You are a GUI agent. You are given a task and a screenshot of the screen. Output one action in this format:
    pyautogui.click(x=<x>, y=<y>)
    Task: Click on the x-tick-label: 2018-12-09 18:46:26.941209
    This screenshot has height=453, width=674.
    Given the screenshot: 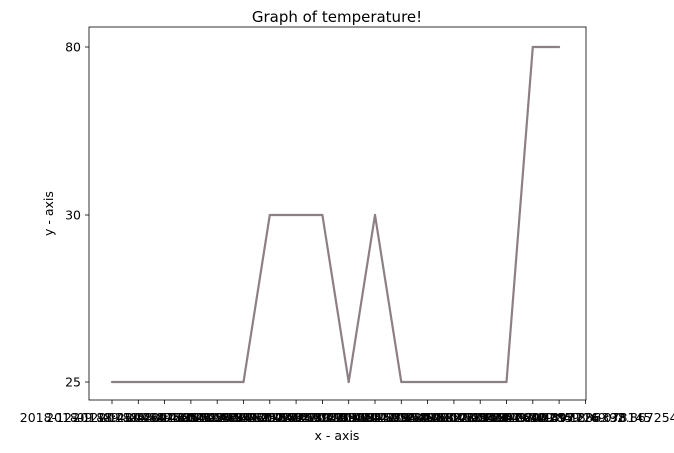 What is the action you would take?
    pyautogui.click(x=191, y=417)
    